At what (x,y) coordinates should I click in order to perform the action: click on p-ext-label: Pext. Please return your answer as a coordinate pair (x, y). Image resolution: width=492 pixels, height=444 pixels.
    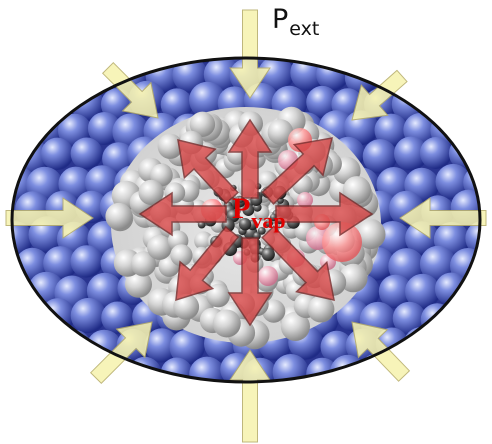
    Looking at the image, I should click on (295, 21).